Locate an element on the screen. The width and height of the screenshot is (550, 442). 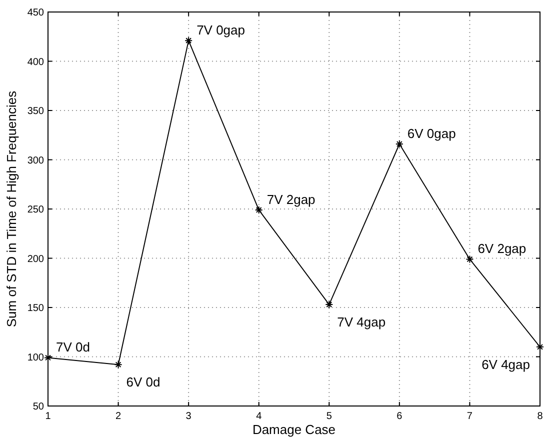
x-tick-label: 7 is located at coordinates (469, 416).